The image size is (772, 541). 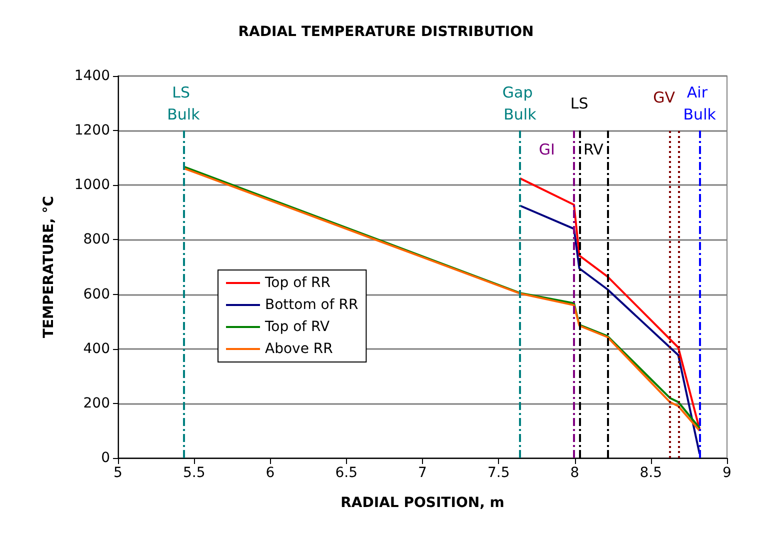 I want to click on x-tick-label: 7.5, so click(x=498, y=473).